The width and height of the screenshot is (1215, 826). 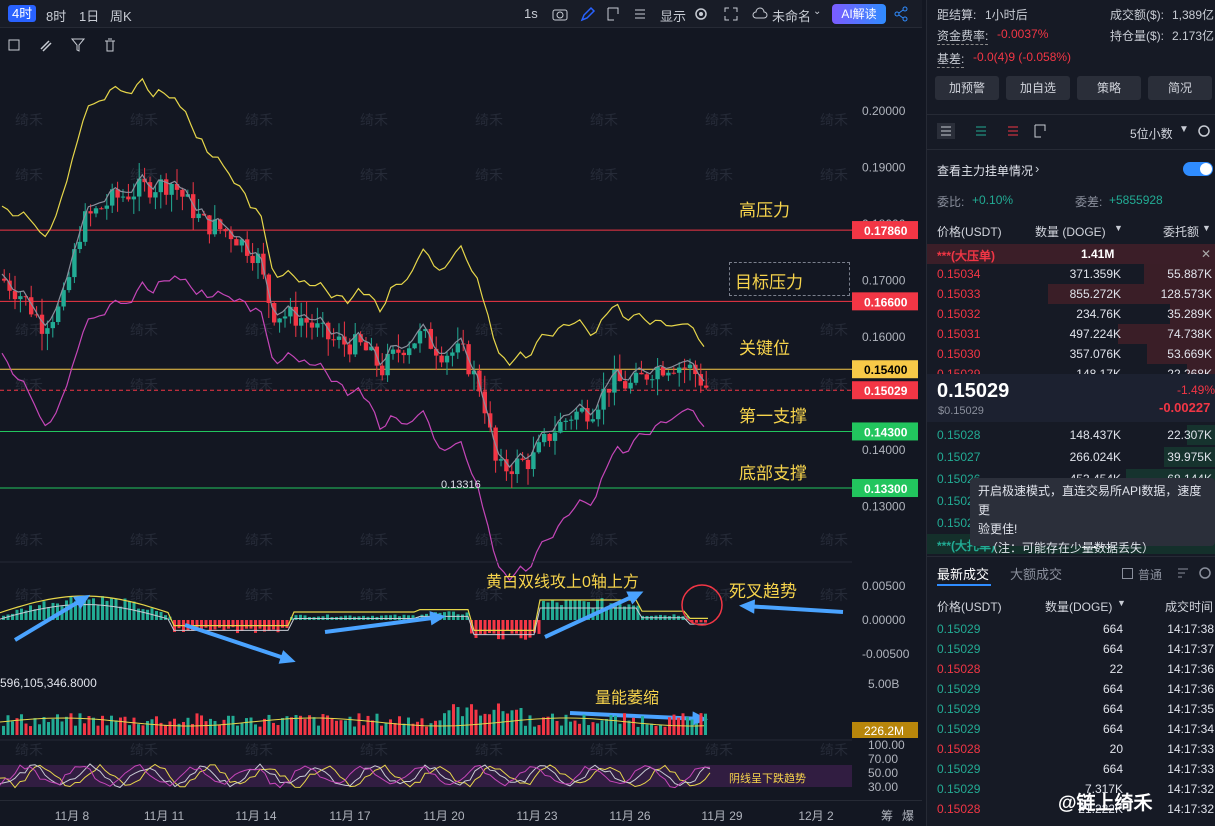 What do you see at coordinates (1206, 254) in the screenshot?
I see `close-icon: ✕` at bounding box center [1206, 254].